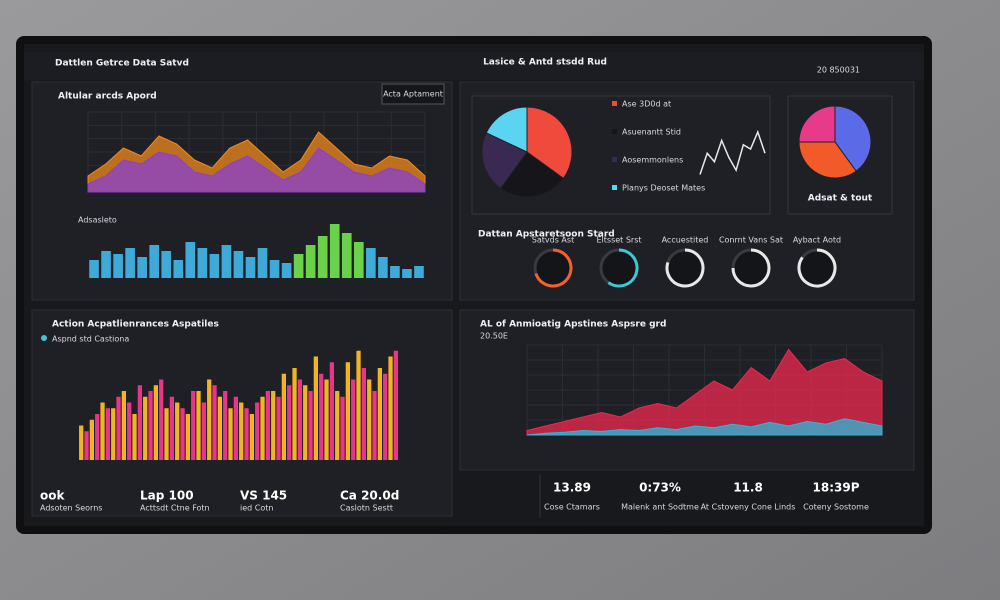 Image resolution: width=1000 pixels, height=600 pixels. I want to click on button, so click(413, 94).